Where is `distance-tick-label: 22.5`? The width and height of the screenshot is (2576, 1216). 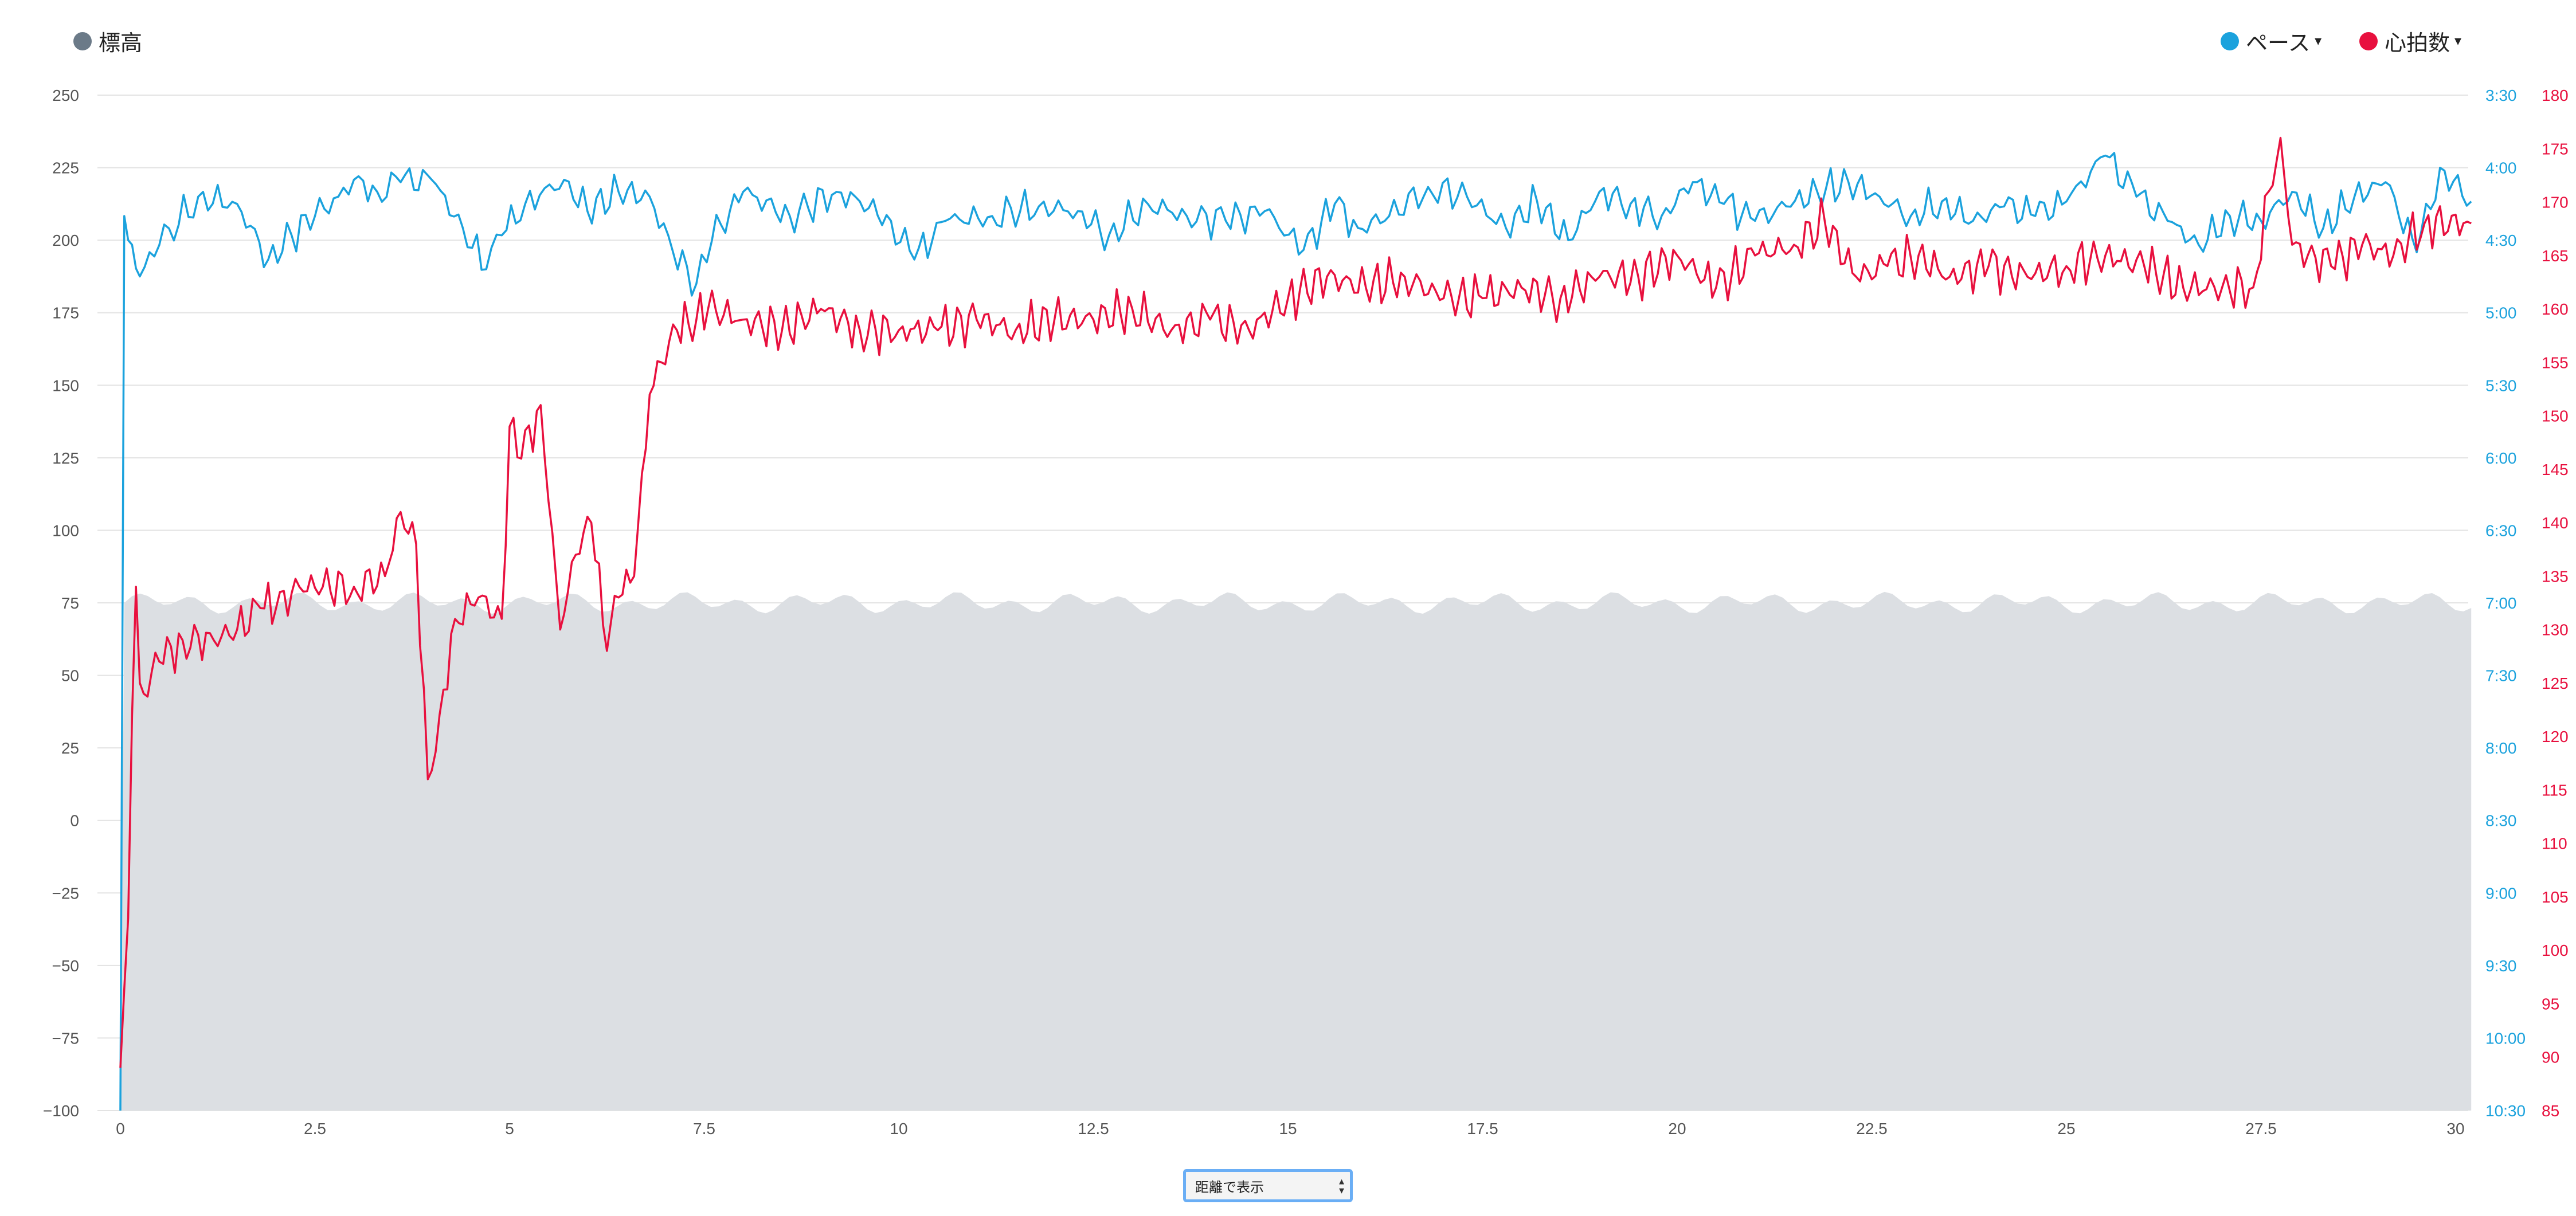 distance-tick-label: 22.5 is located at coordinates (1872, 1128).